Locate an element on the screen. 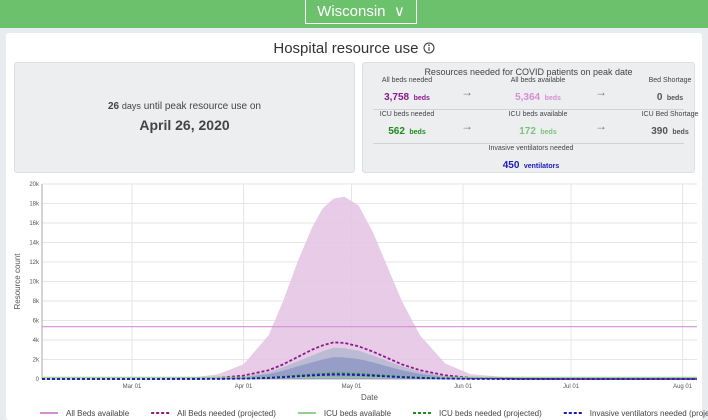  resource-label: ICU beds needed is located at coordinates (407, 114).